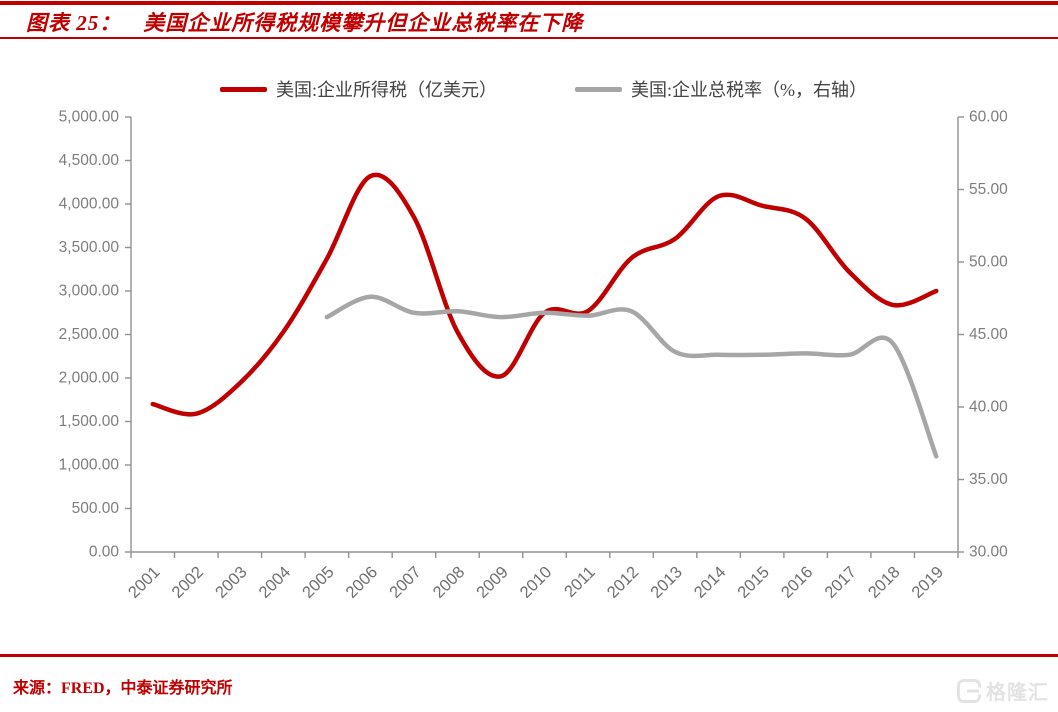 The image size is (1058, 712). Describe the element at coordinates (318, 582) in the screenshot. I see `x-axis-tick-label: 2005` at that location.